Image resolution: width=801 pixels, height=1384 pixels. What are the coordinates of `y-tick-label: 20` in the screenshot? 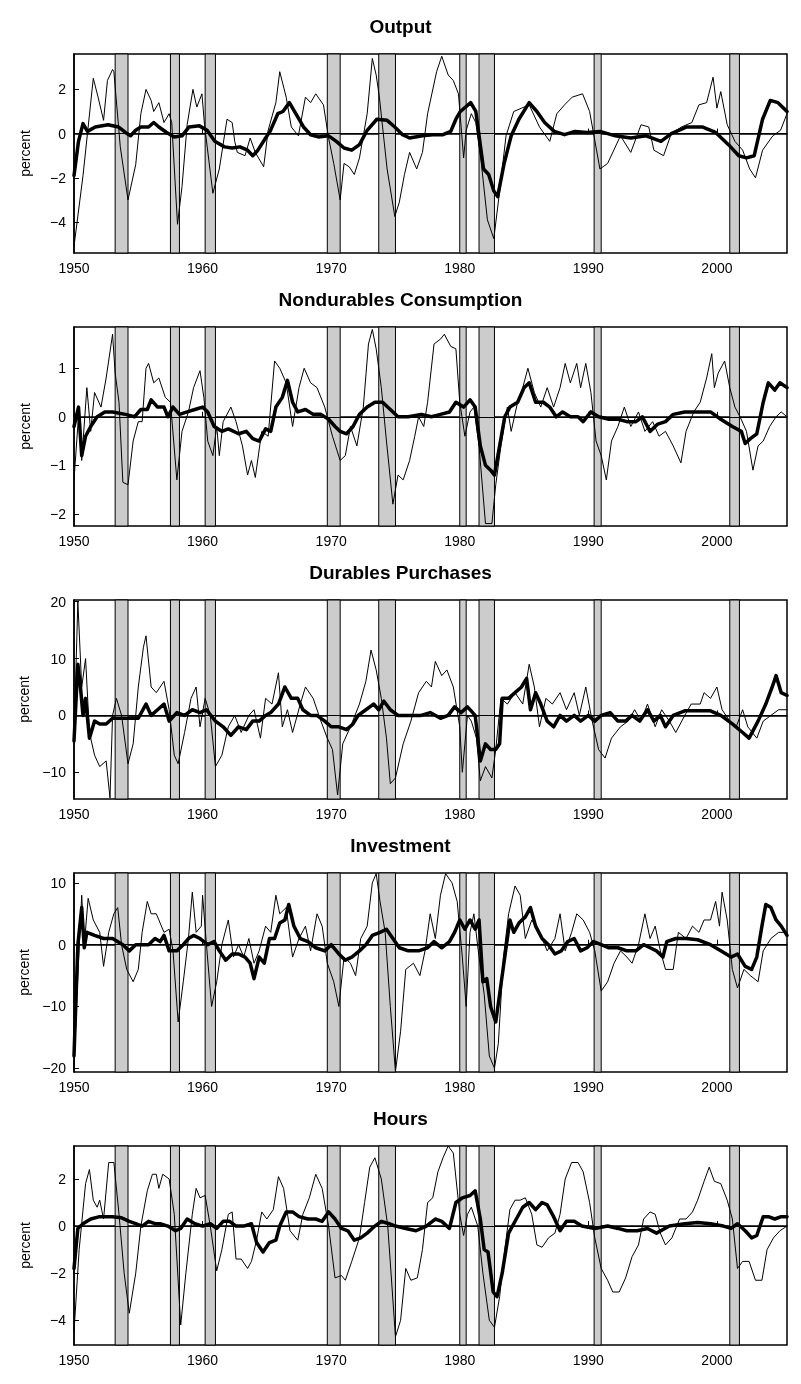 It's located at (58, 601).